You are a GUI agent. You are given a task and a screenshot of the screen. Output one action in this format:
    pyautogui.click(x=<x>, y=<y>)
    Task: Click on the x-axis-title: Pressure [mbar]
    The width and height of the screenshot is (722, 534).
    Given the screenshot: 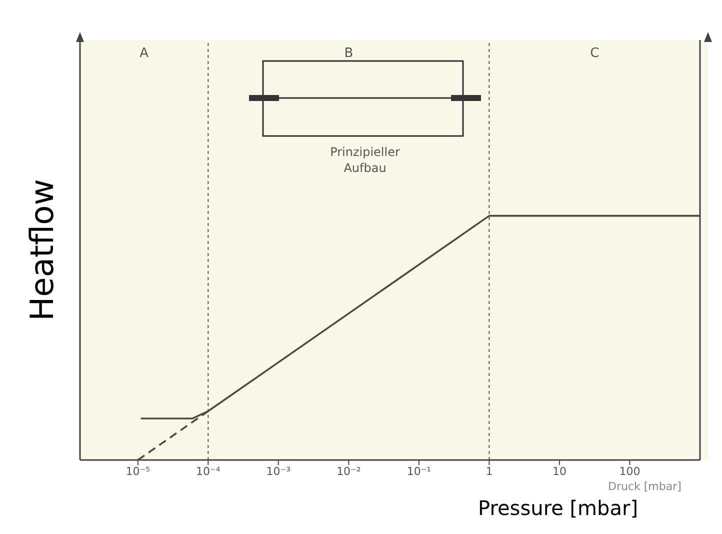 What is the action you would take?
    pyautogui.click(x=558, y=508)
    